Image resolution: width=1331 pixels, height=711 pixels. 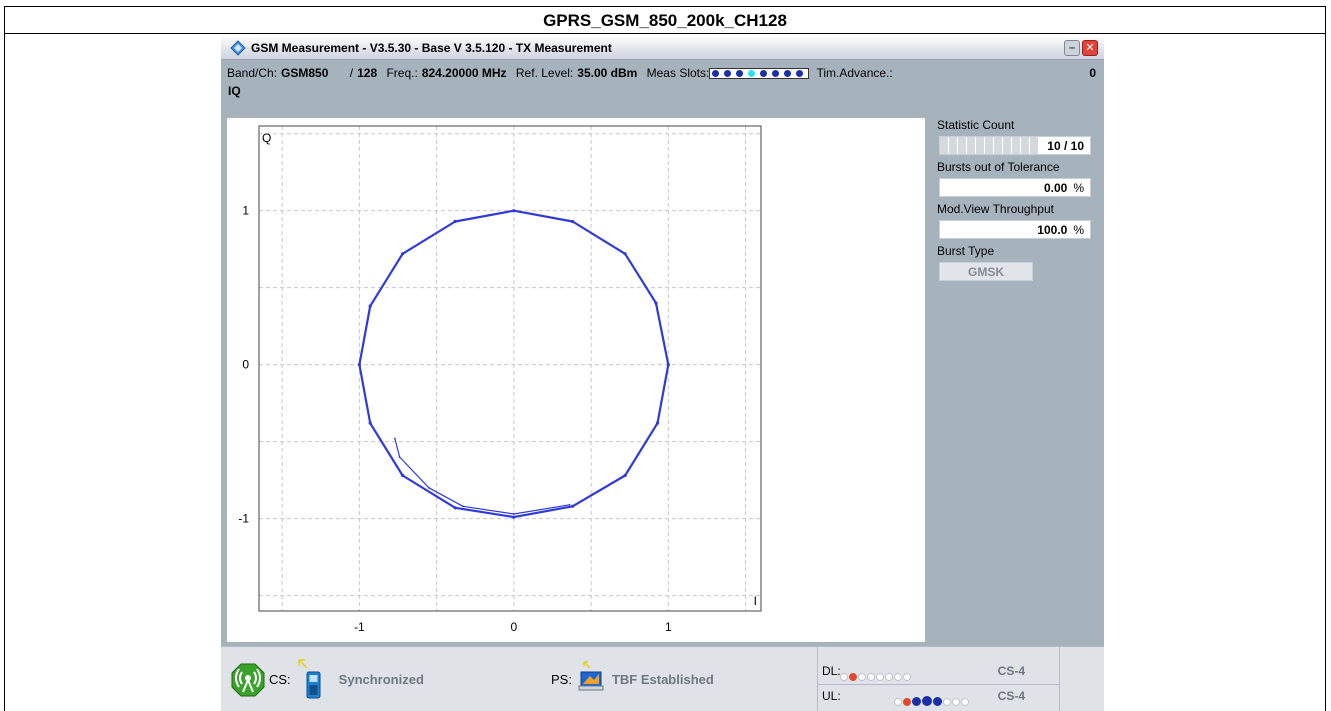 I want to click on freq-value: 824.20000 MHz, so click(x=464, y=73).